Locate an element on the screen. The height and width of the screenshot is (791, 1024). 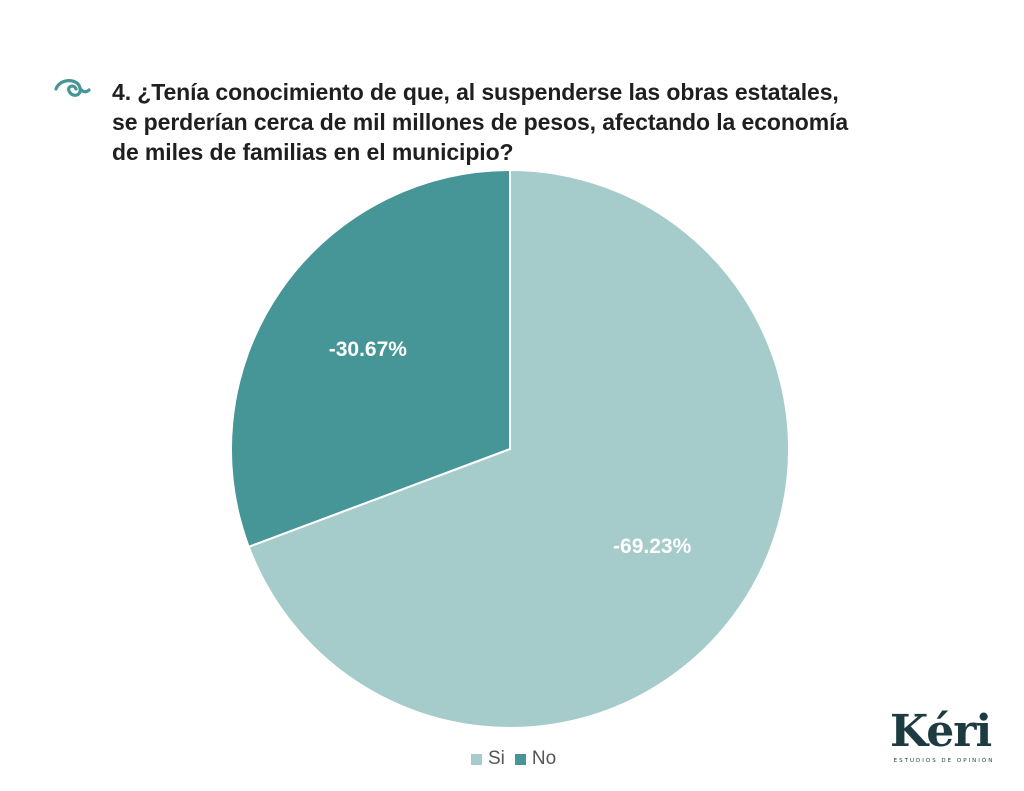
chart-legend: Si No is located at coordinates (518, 759).